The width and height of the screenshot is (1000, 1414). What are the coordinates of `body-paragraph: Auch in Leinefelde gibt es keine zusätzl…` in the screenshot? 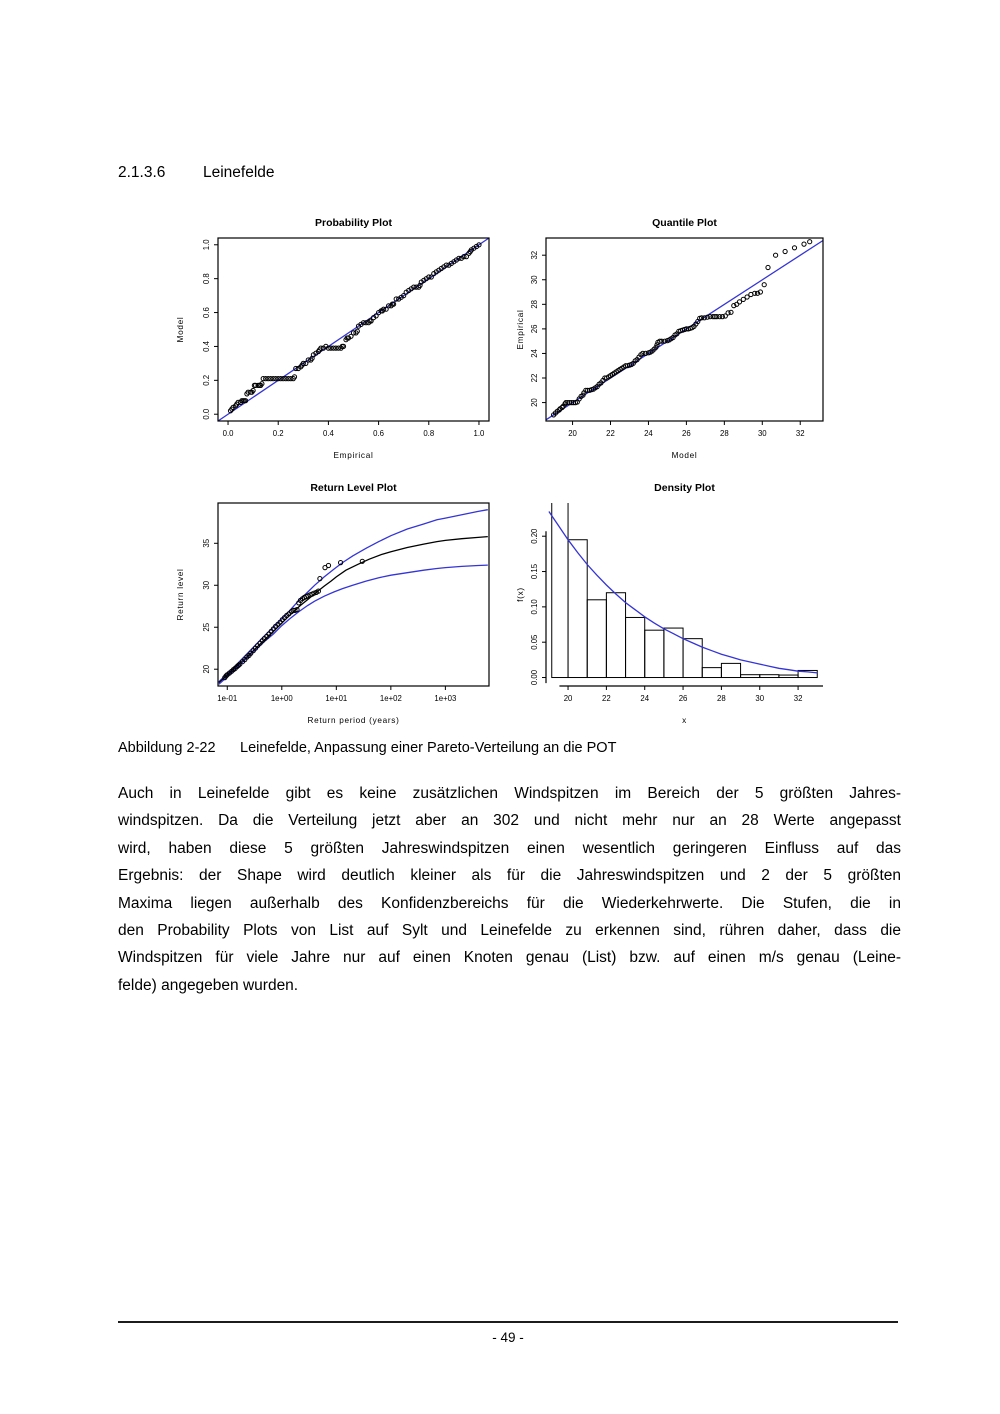 It's located at (509, 889).